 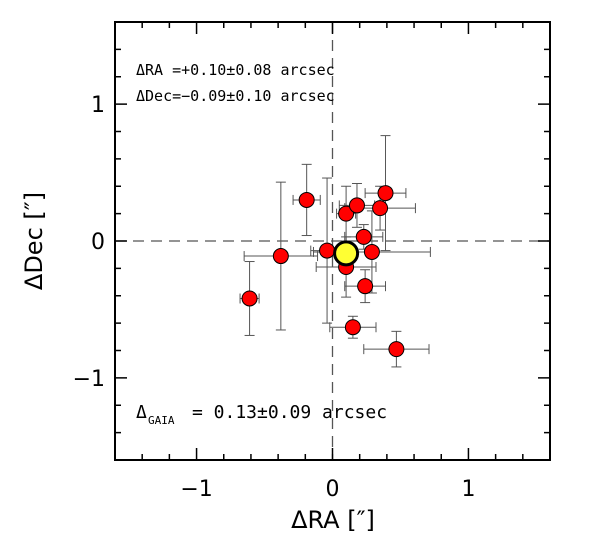 What do you see at coordinates (333, 520) in the screenshot?
I see `x-axis-title: ΔRA [″]` at bounding box center [333, 520].